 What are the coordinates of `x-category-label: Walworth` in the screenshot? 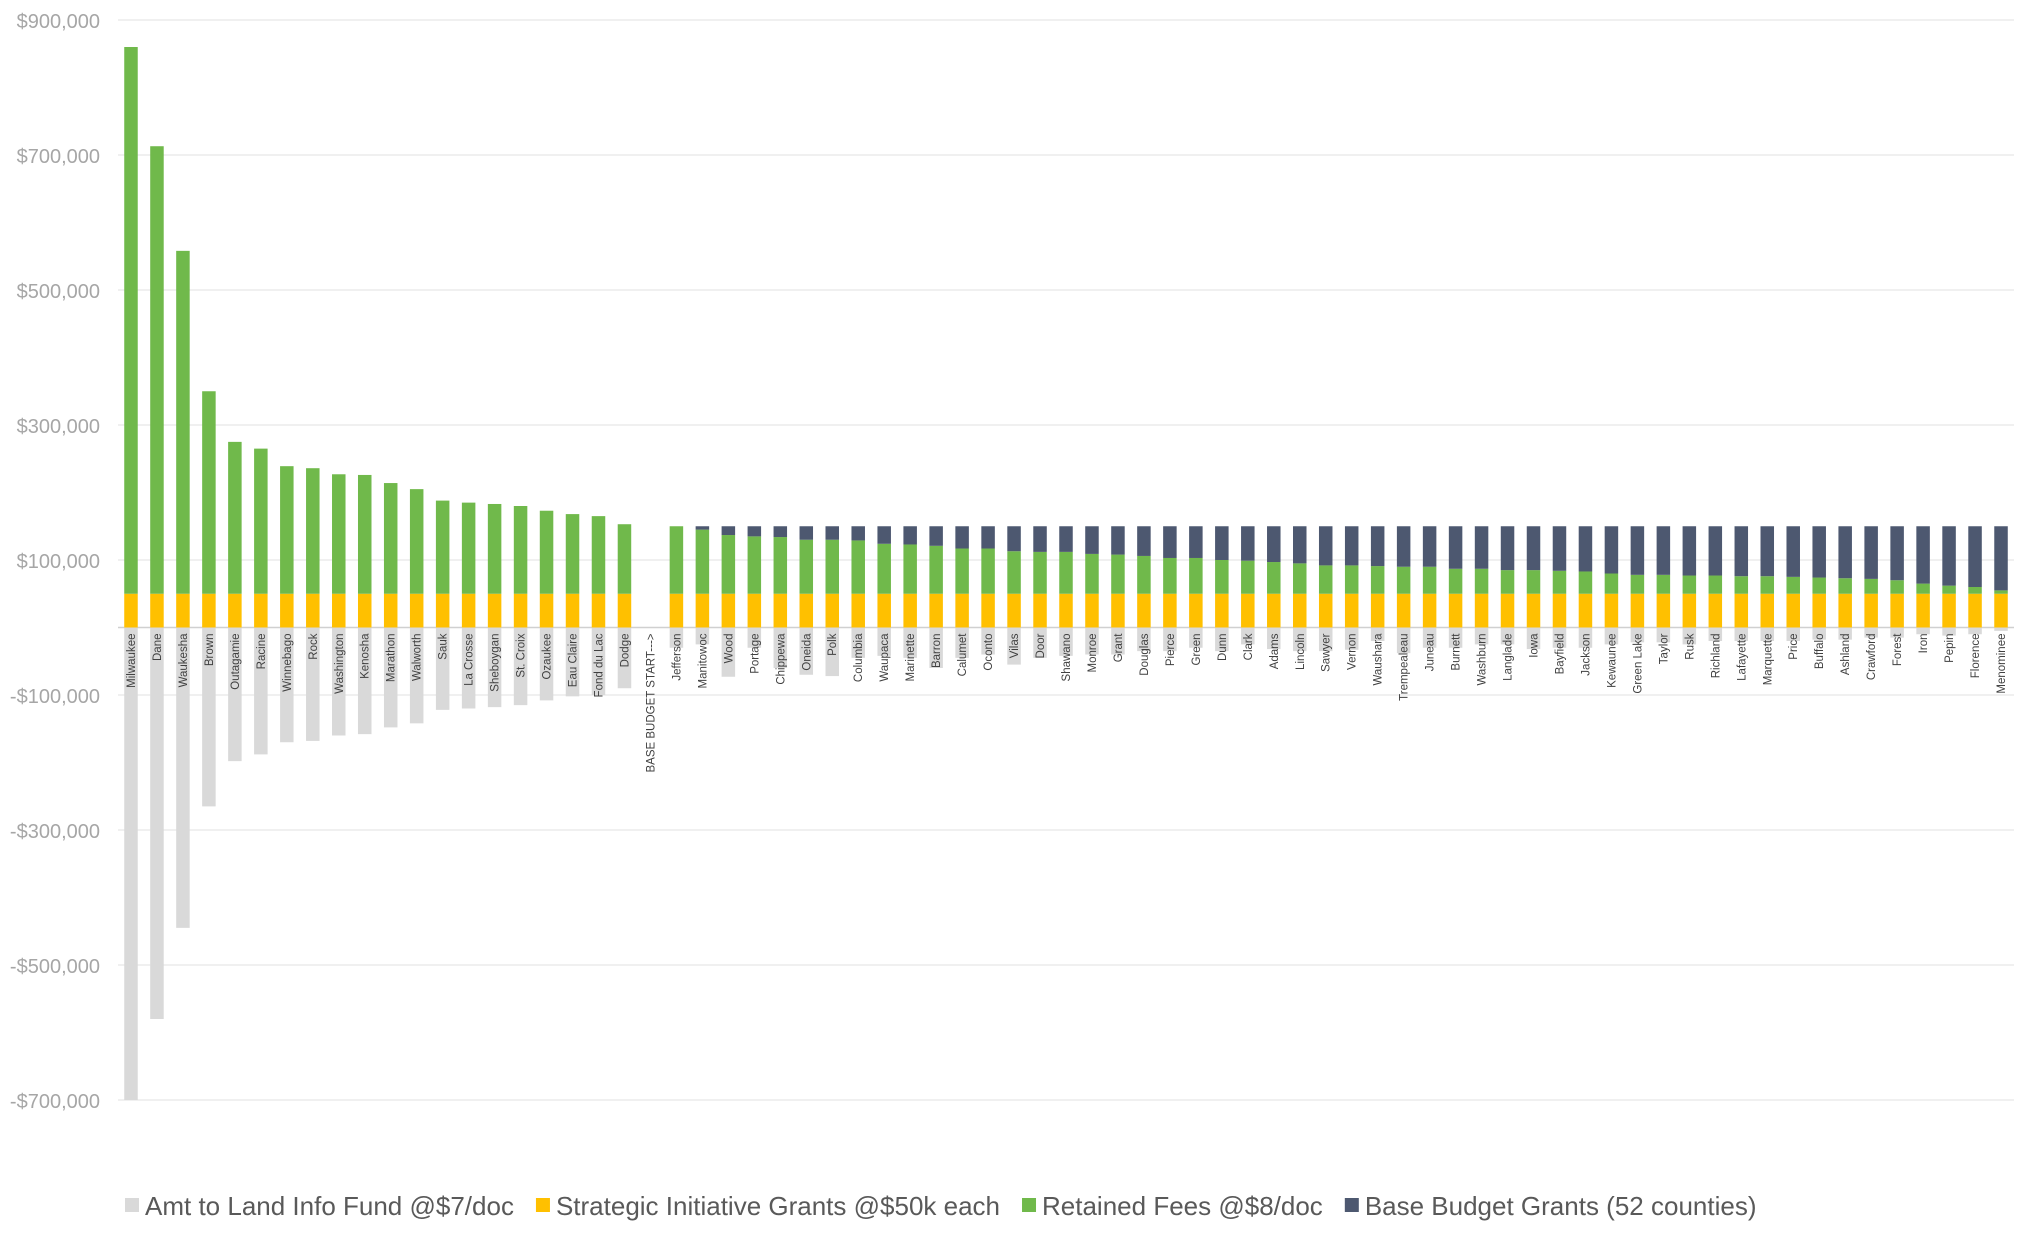 It's located at (418, 658).